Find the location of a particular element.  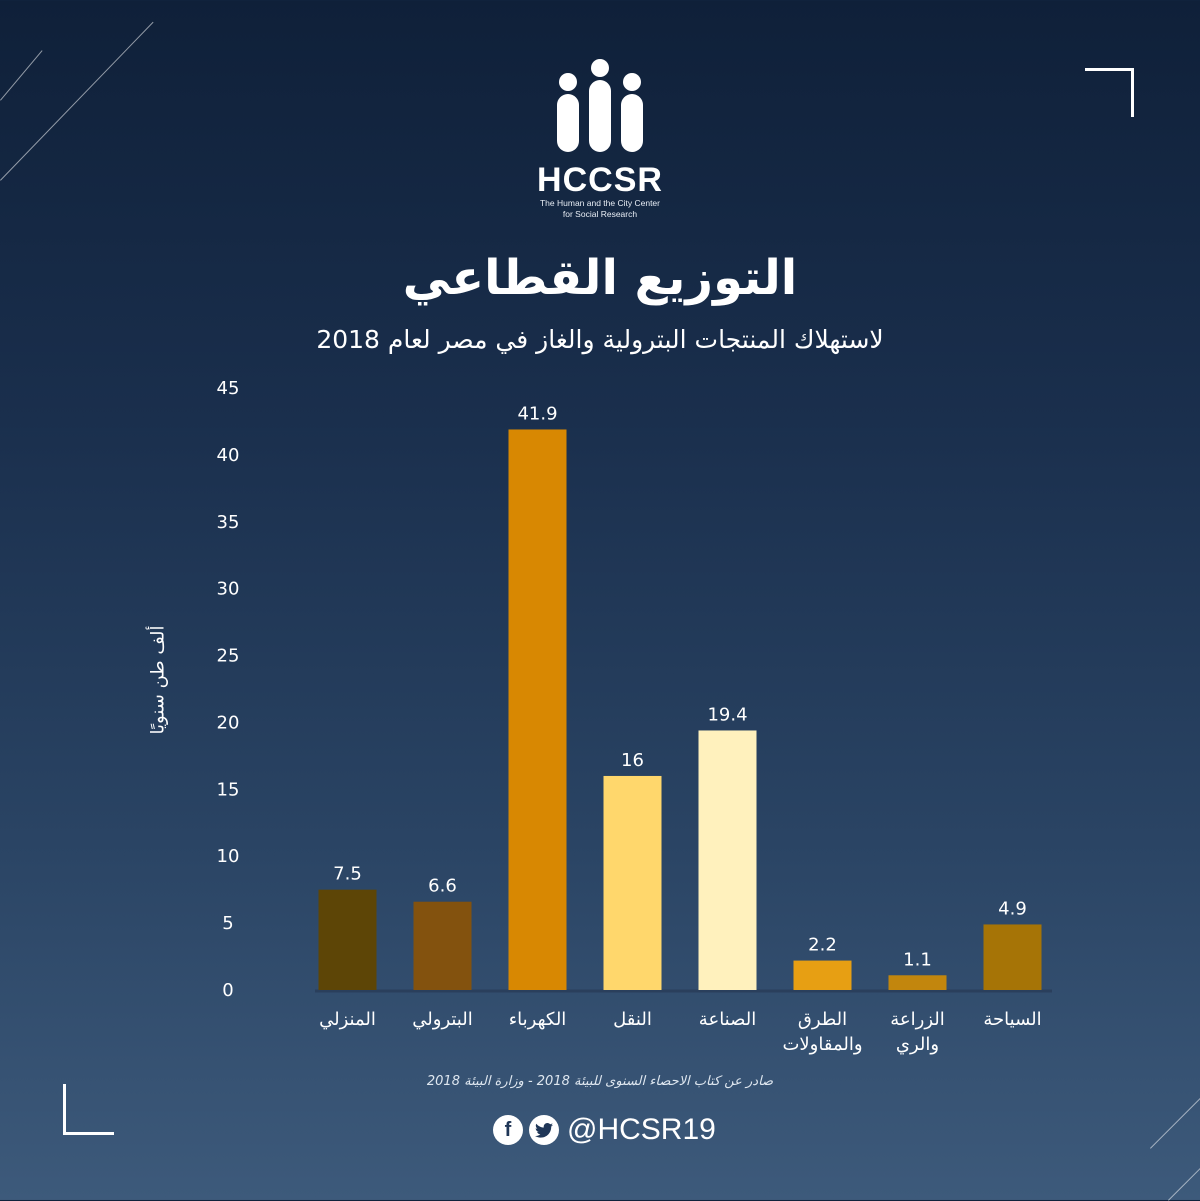

facebook-icon: f is located at coordinates (508, 1130).